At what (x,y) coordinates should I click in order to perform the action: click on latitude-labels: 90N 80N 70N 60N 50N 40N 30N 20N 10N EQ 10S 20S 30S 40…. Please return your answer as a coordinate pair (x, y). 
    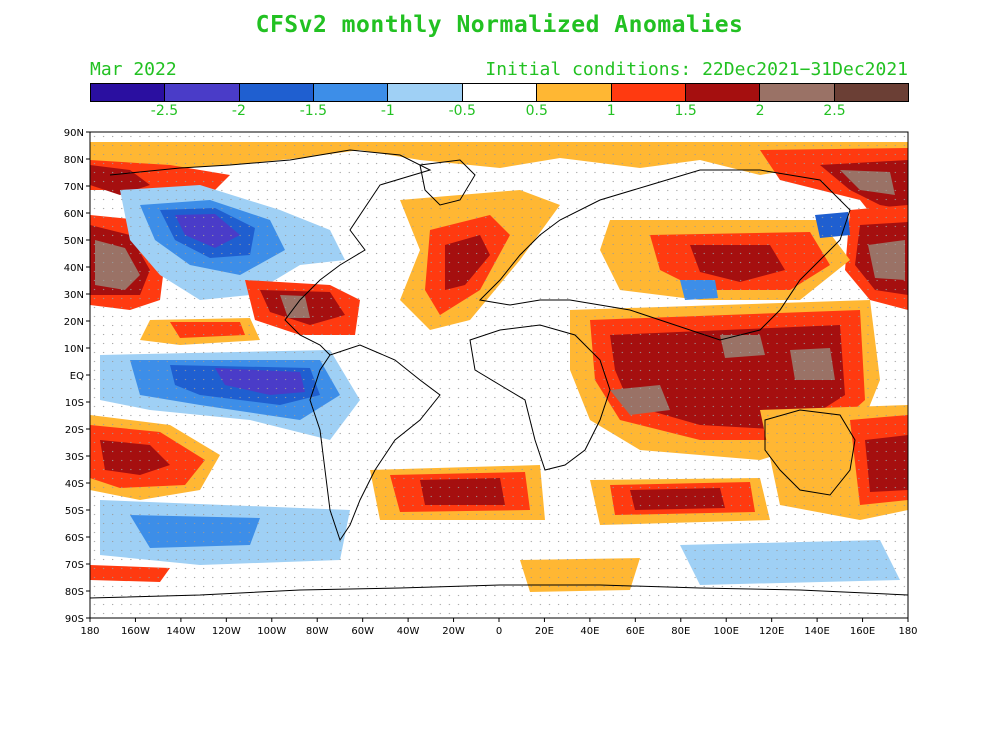
    Looking at the image, I should click on (77, 376).